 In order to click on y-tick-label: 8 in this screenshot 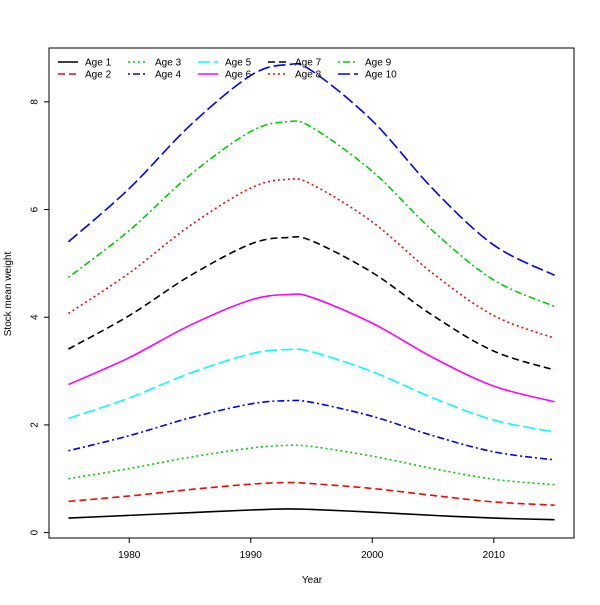, I will do `click(35, 102)`.